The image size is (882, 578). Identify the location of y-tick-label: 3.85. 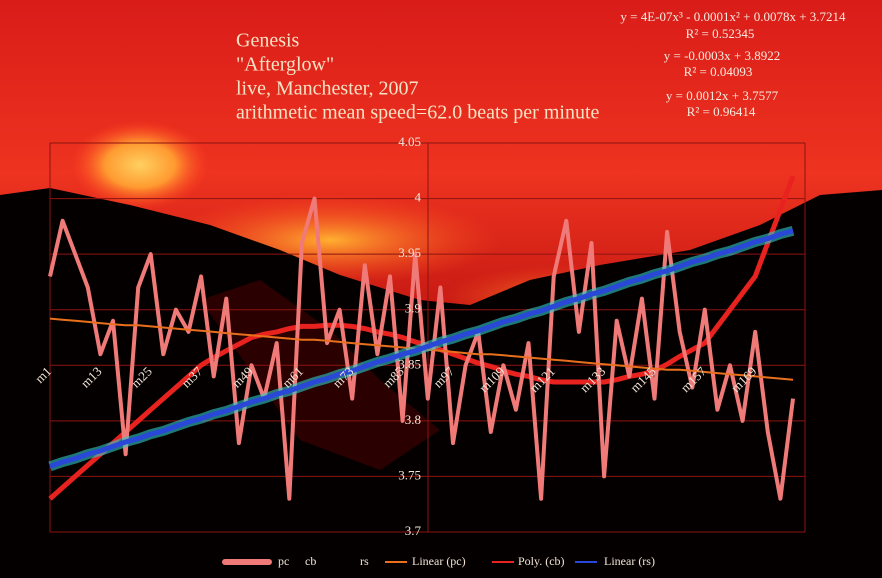
(409, 363).